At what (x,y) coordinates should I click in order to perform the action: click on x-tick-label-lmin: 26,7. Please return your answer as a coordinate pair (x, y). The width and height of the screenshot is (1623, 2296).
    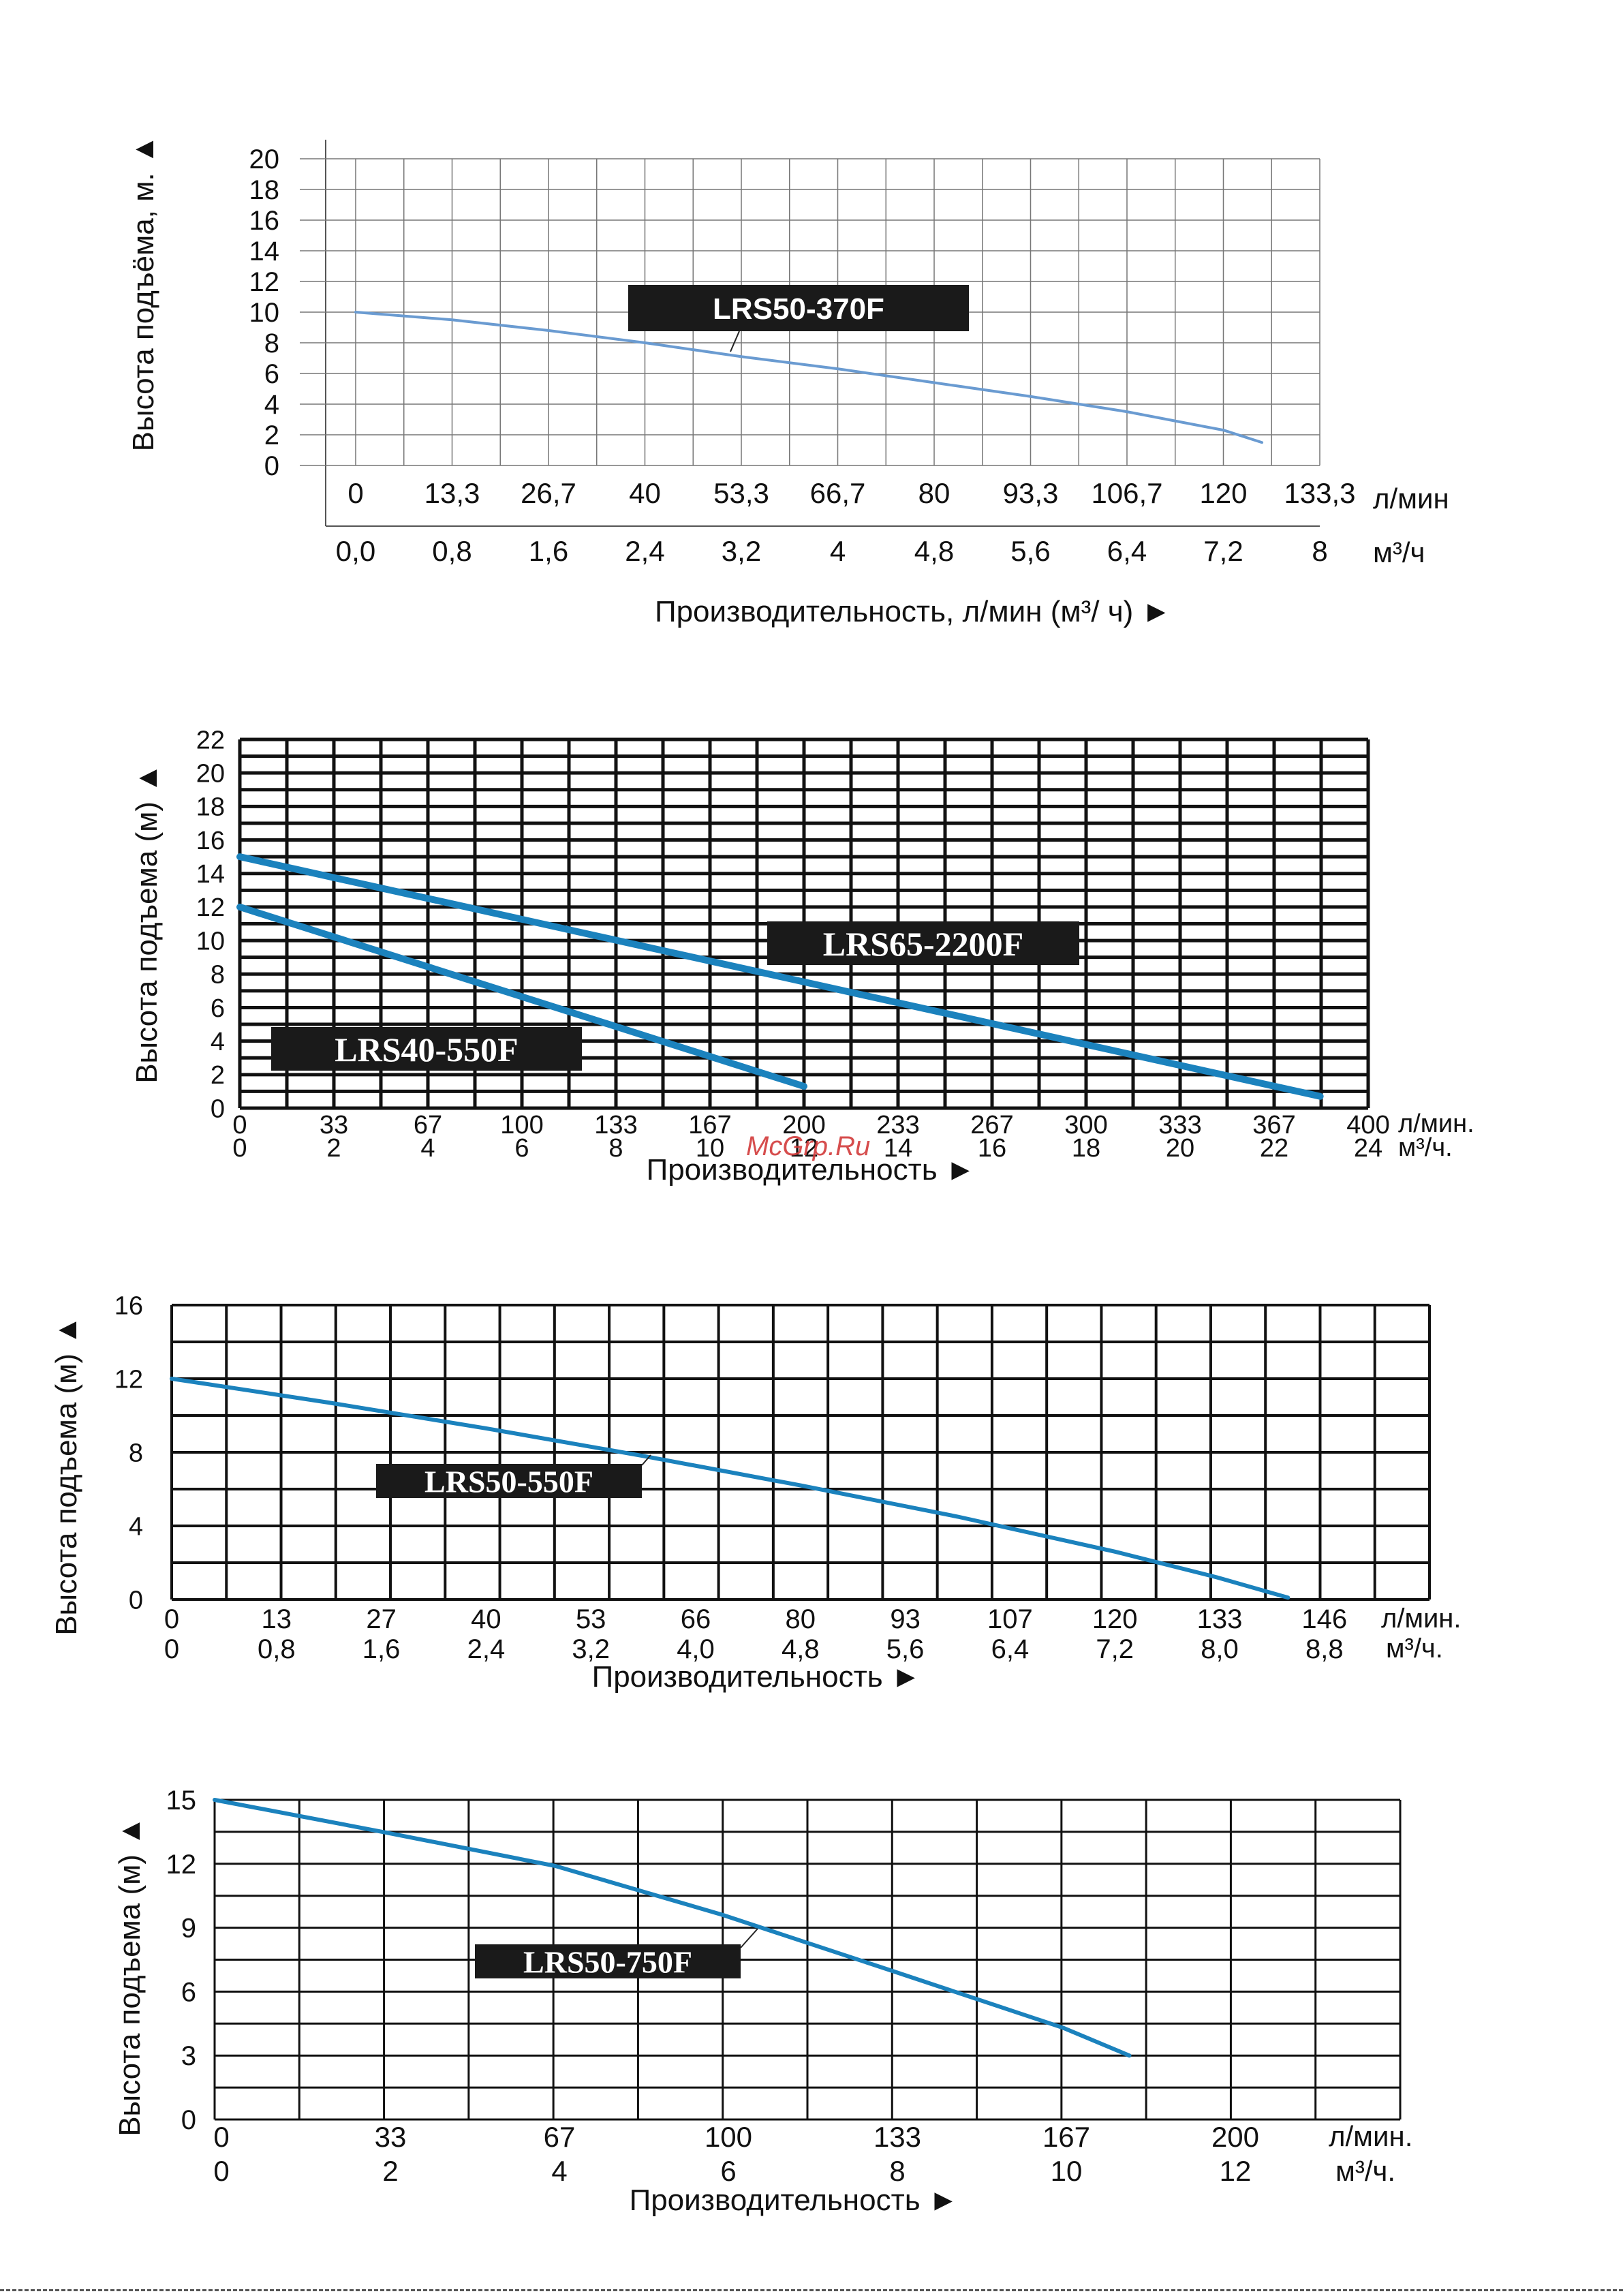
    Looking at the image, I should click on (548, 493).